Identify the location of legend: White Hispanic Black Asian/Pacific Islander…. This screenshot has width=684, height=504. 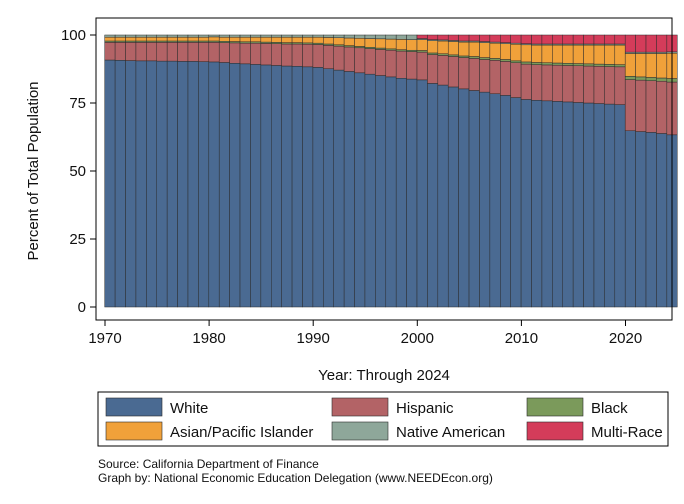
(383, 419).